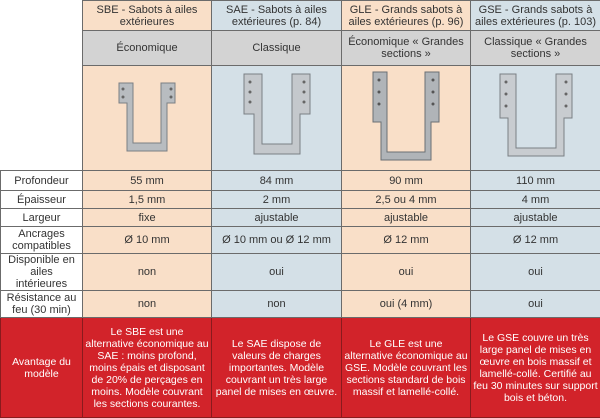 The image size is (600, 418). Describe the element at coordinates (535, 48) in the screenshot. I see `category-gse: Classique « Grandes sections »` at that location.